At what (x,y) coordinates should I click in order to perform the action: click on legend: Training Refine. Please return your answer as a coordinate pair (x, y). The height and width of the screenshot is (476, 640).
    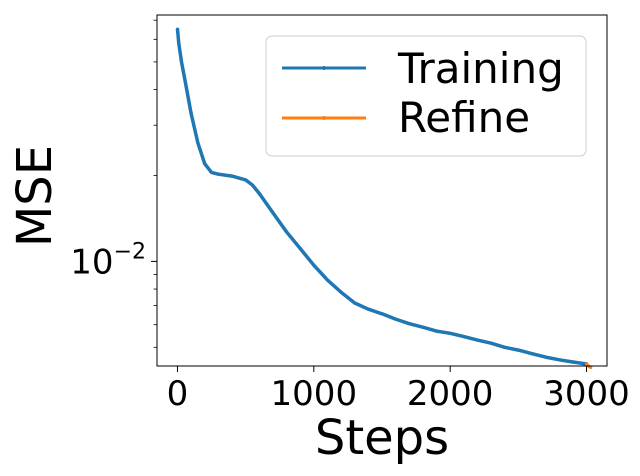
    Looking at the image, I should click on (426, 96).